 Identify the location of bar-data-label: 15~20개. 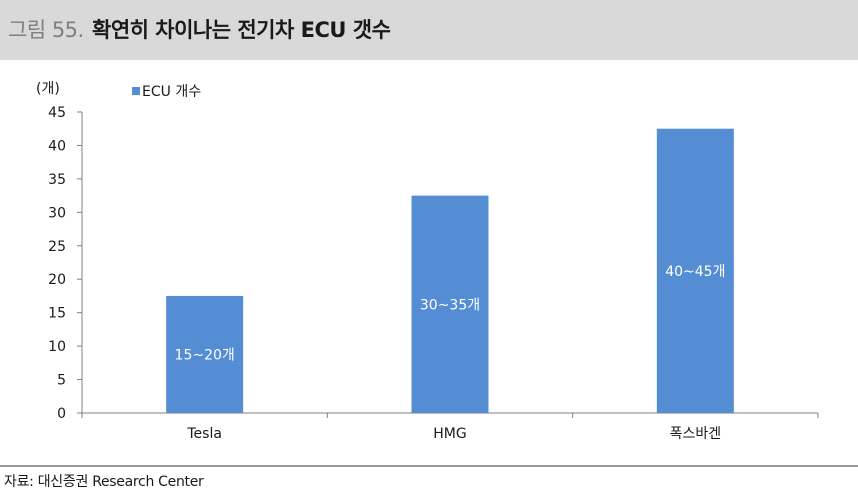
(205, 355).